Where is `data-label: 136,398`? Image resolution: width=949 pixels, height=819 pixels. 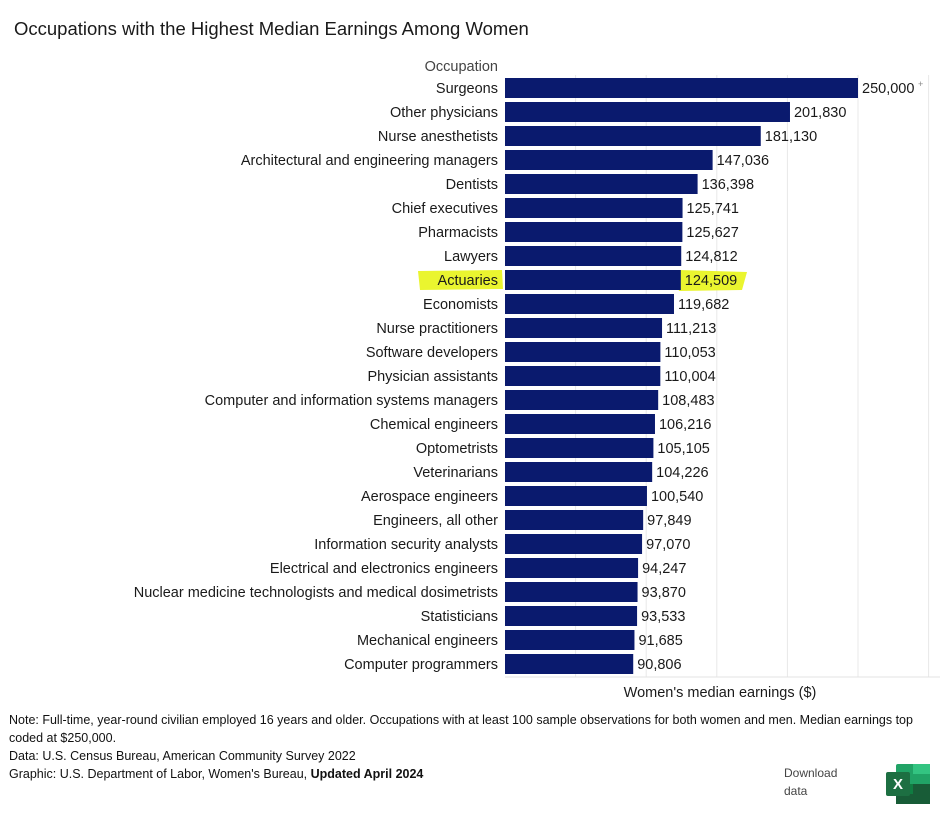 data-label: 136,398 is located at coordinates (728, 185).